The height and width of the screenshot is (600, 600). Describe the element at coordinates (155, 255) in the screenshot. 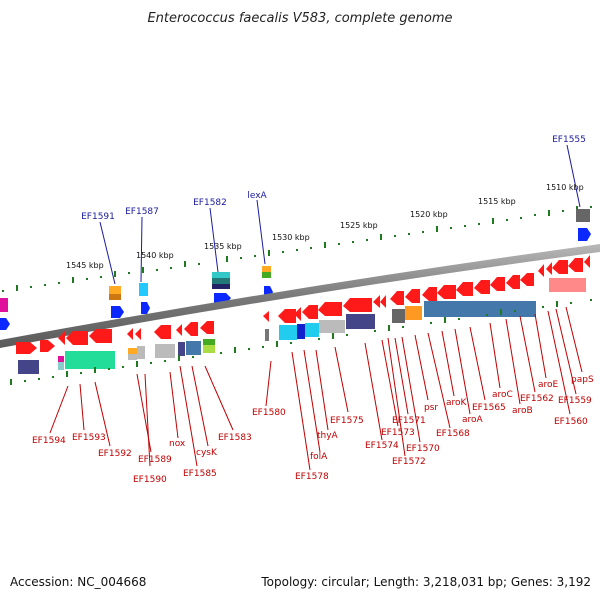

I see `kbp-label-1540: 1540 kbp` at that location.